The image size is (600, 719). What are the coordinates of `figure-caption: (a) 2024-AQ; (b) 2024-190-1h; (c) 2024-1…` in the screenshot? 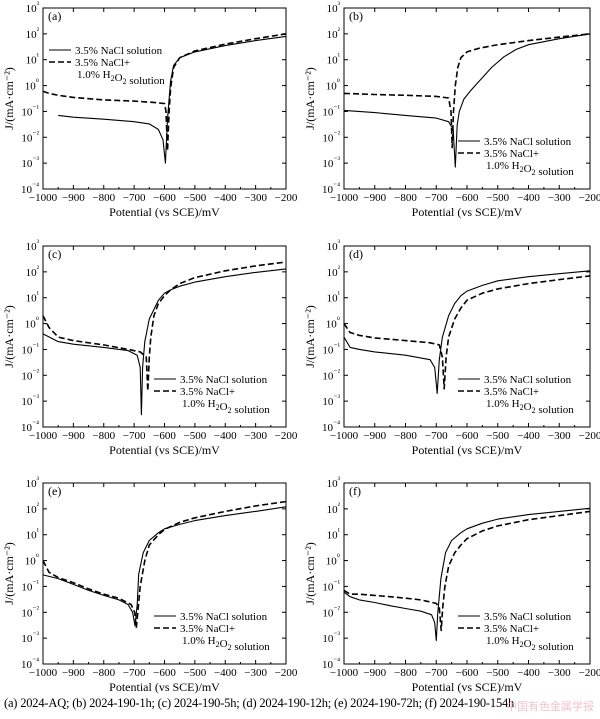 It's located at (259, 703).